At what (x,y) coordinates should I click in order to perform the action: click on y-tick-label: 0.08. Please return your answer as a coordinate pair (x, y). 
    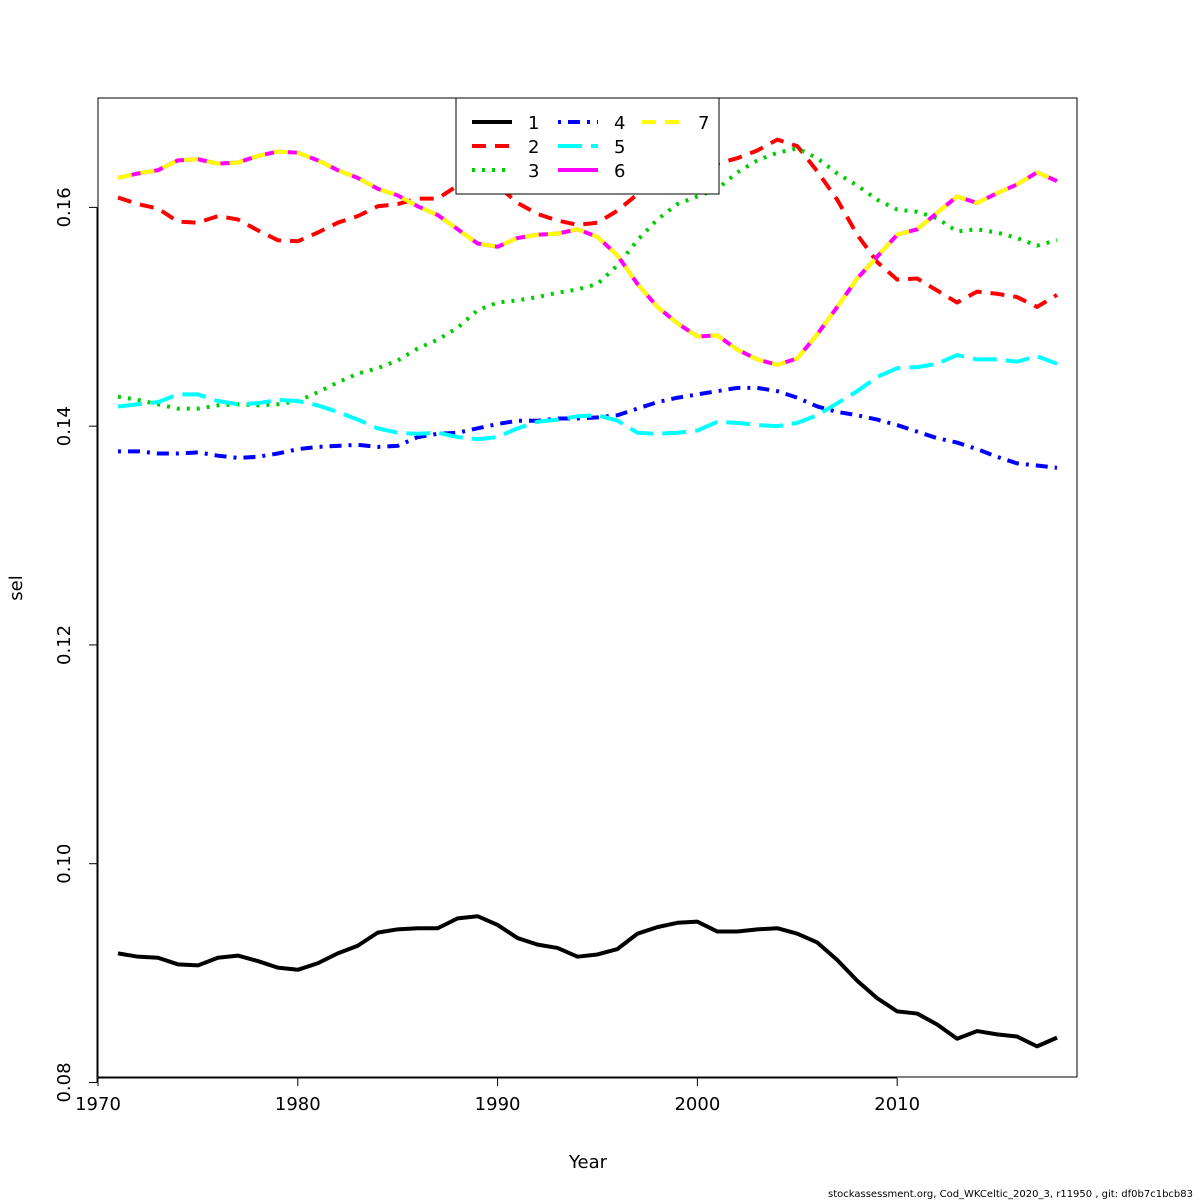
    Looking at the image, I should click on (64, 1082).